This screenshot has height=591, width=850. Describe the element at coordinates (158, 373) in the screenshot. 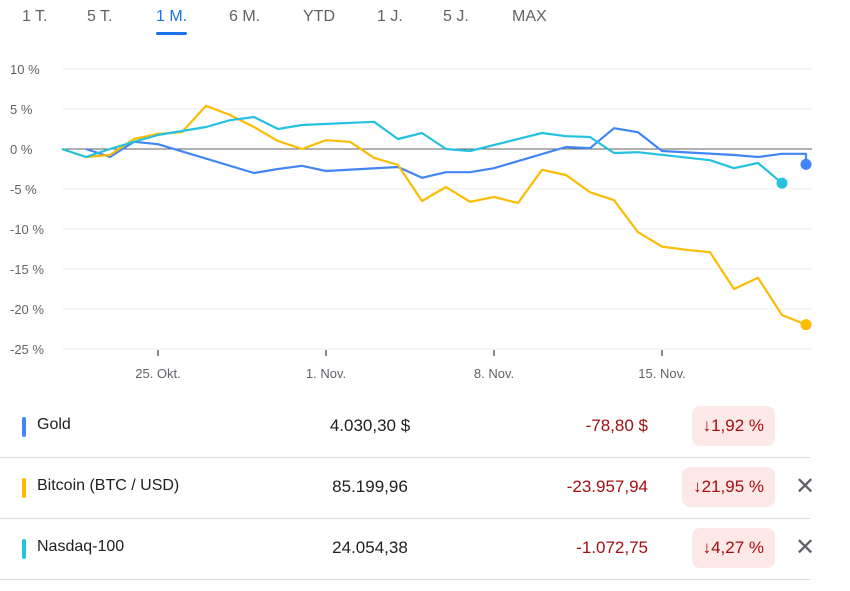

I see `x-tick-label: 25. Okt.` at that location.